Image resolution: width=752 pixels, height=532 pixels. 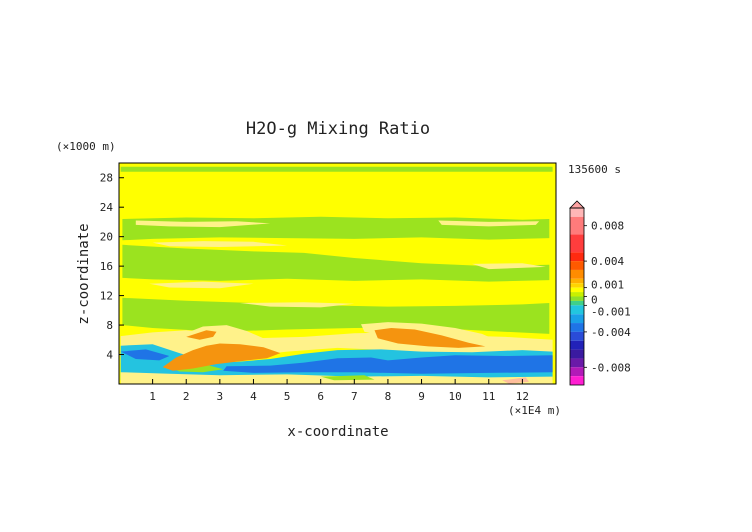 What do you see at coordinates (534, 410) in the screenshot?
I see `x-unit-label: (×1E4 m)` at bounding box center [534, 410].